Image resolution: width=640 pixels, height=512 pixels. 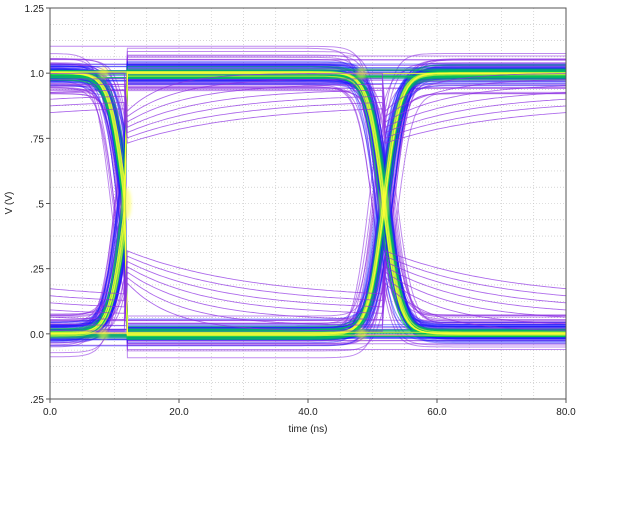 I want to click on y-tick-label: .75, so click(x=37, y=139).